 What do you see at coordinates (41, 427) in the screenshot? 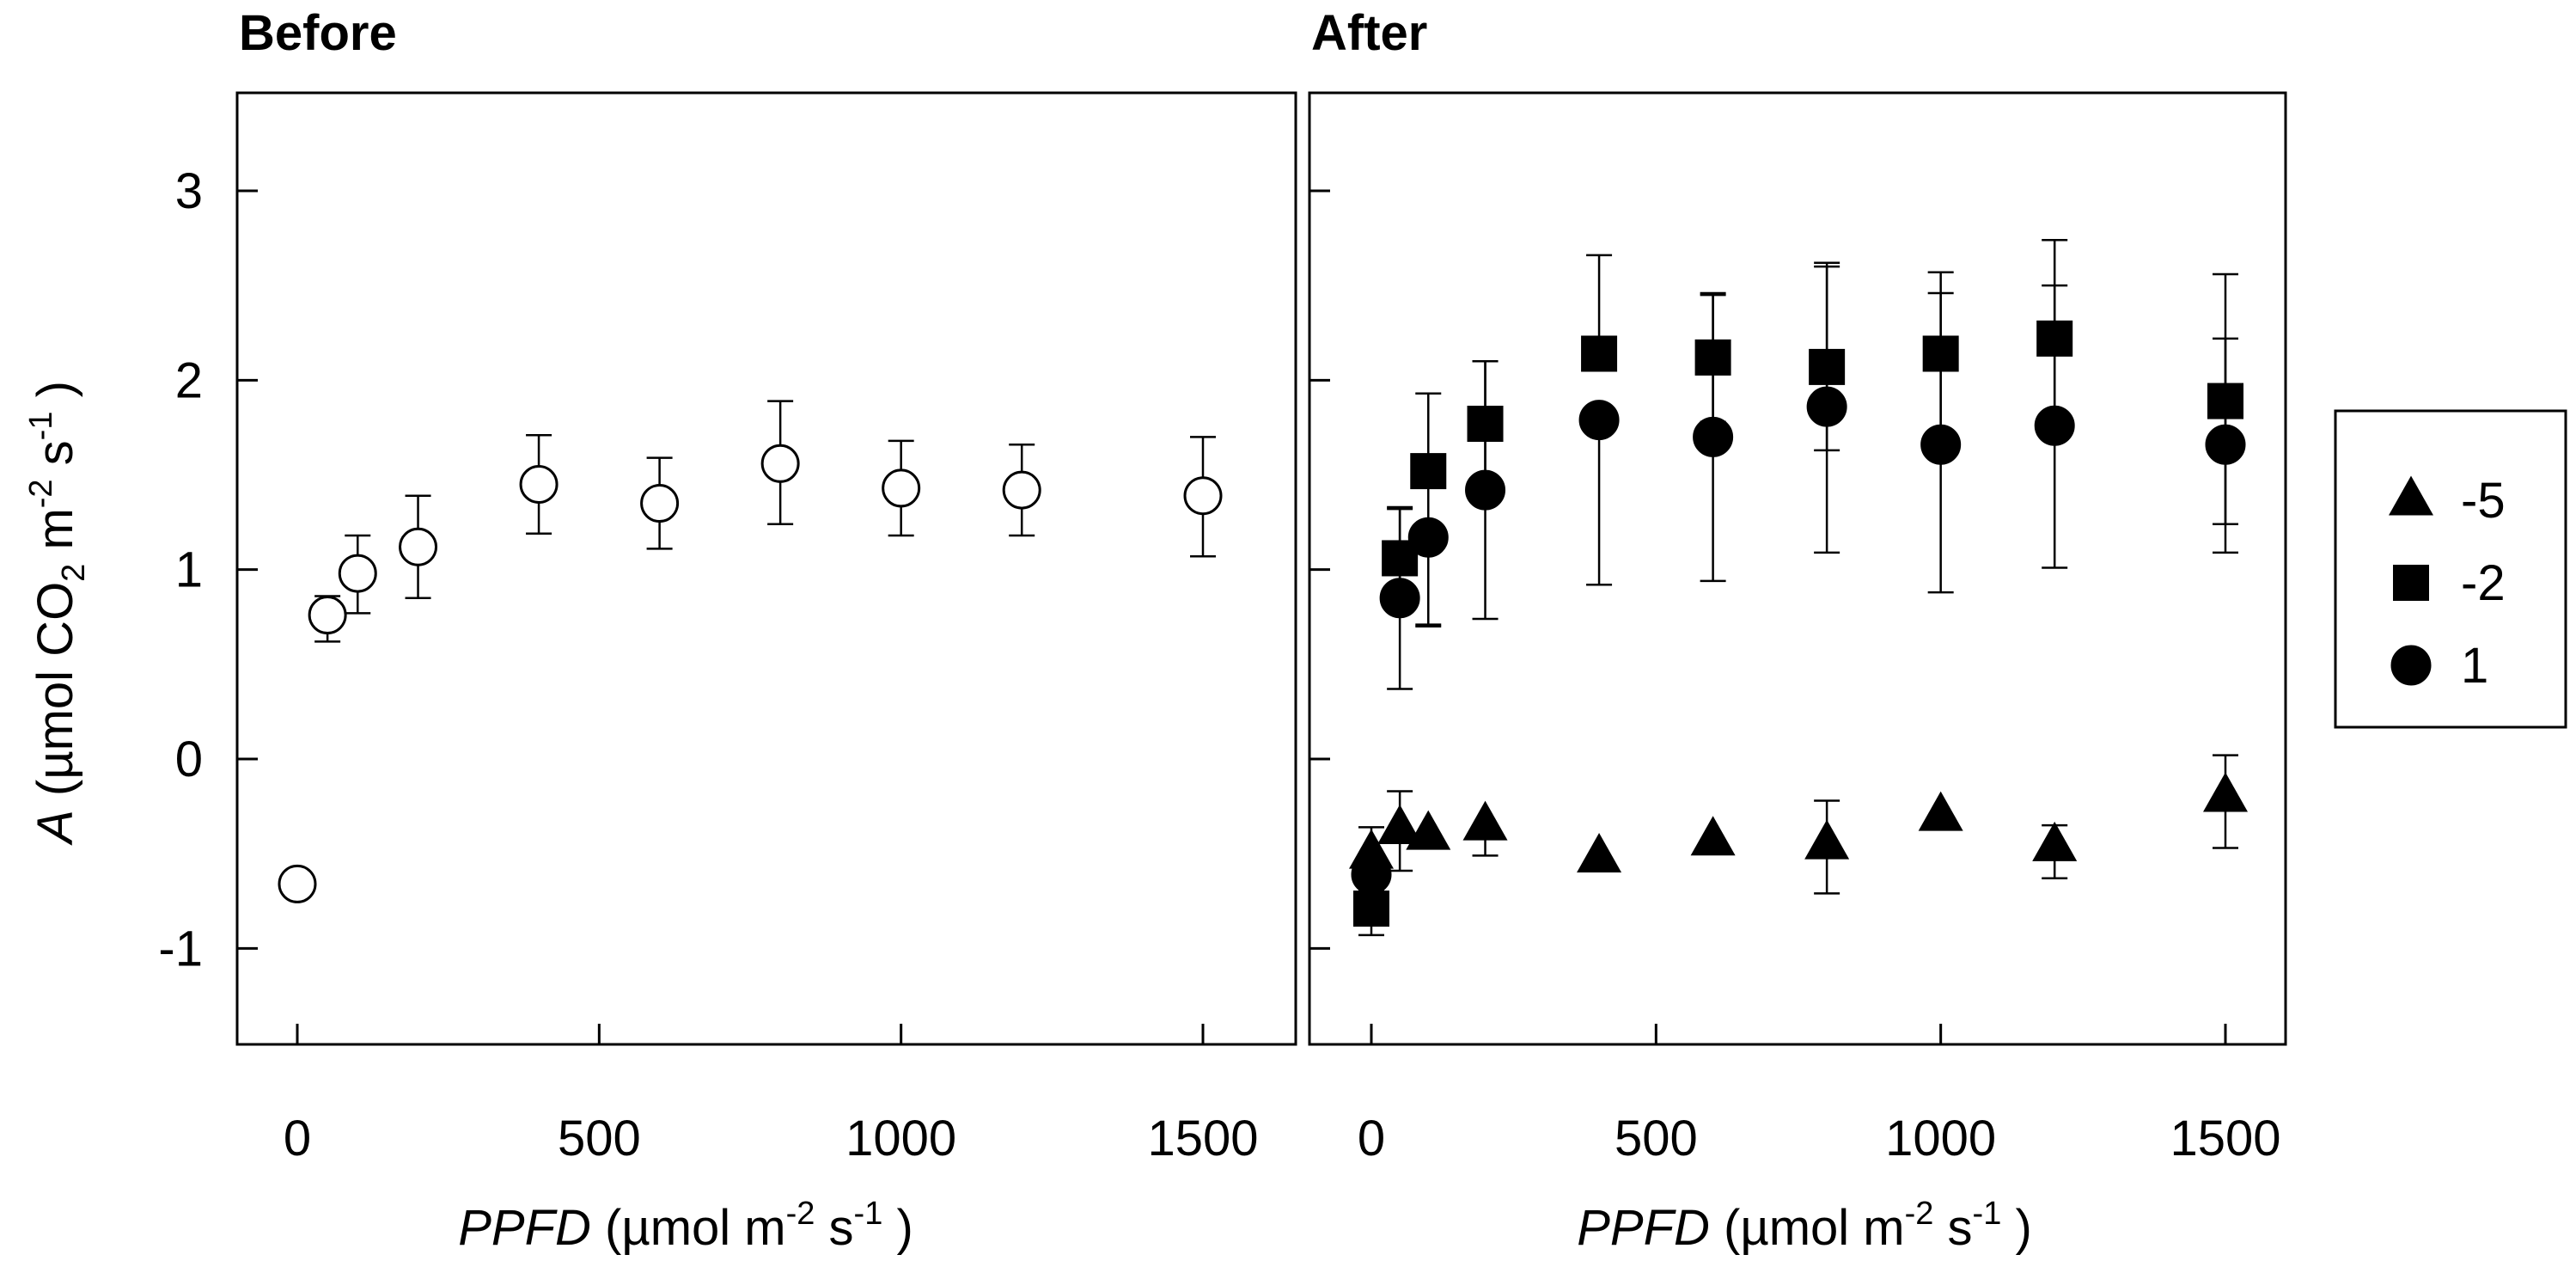
I see `y-label-exp2: -1` at bounding box center [41, 427].